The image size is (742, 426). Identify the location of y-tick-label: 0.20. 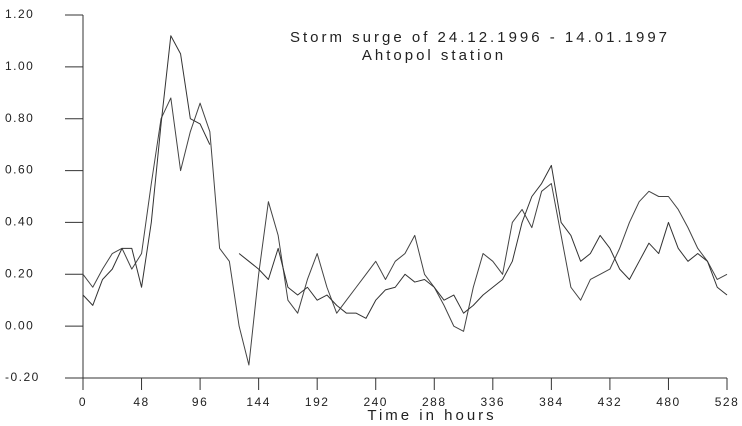
(19, 273).